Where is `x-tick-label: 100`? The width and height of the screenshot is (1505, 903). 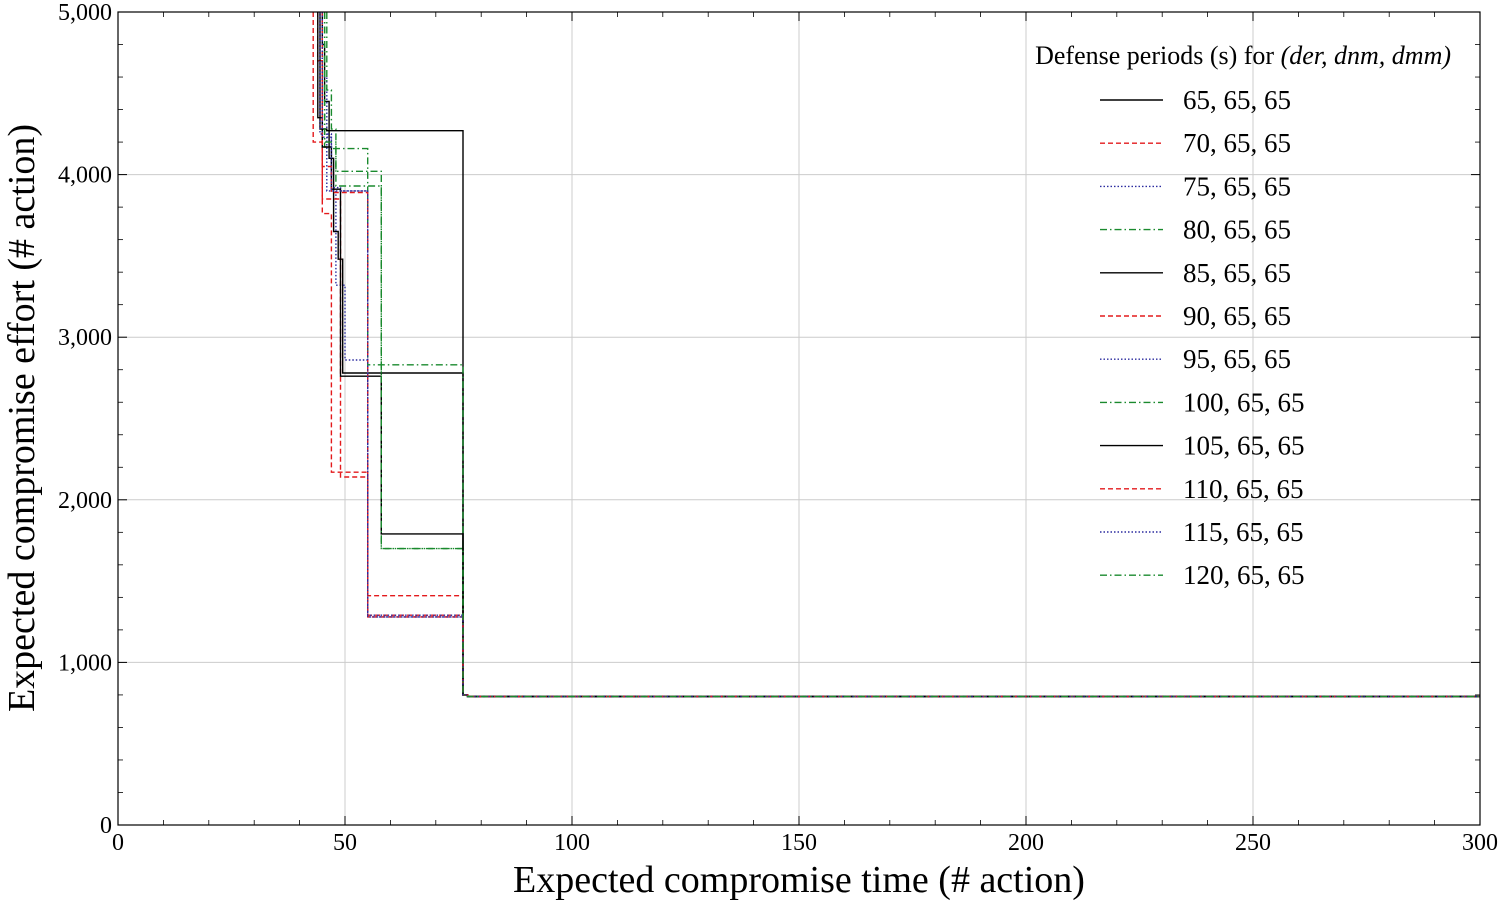 x-tick-label: 100 is located at coordinates (572, 843).